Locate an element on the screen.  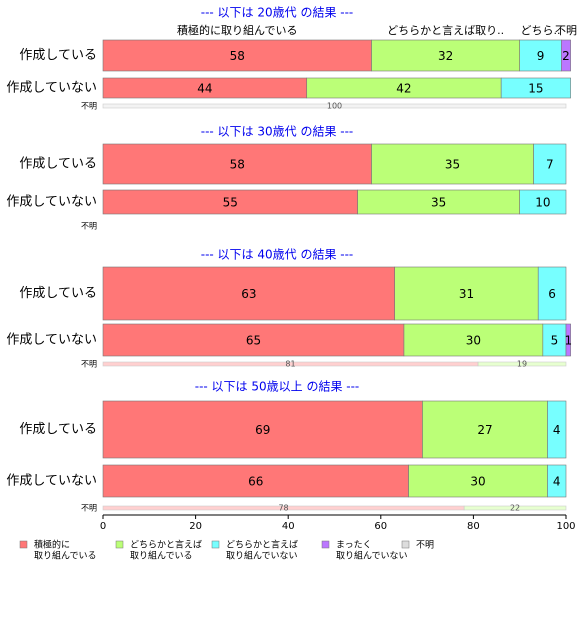
value-label: 5 is located at coordinates (555, 341).